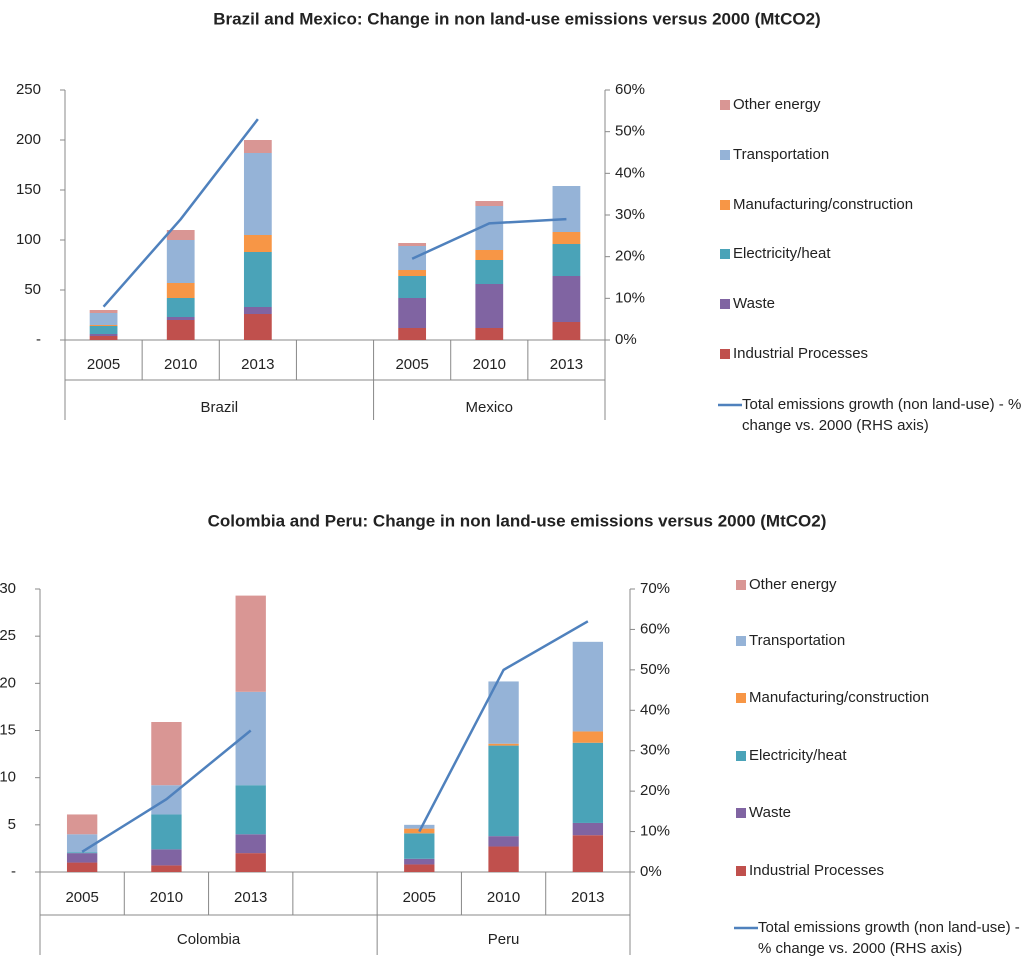 The width and height of the screenshot is (1035, 962). I want to click on y-tick-label: 250, so click(28, 89).